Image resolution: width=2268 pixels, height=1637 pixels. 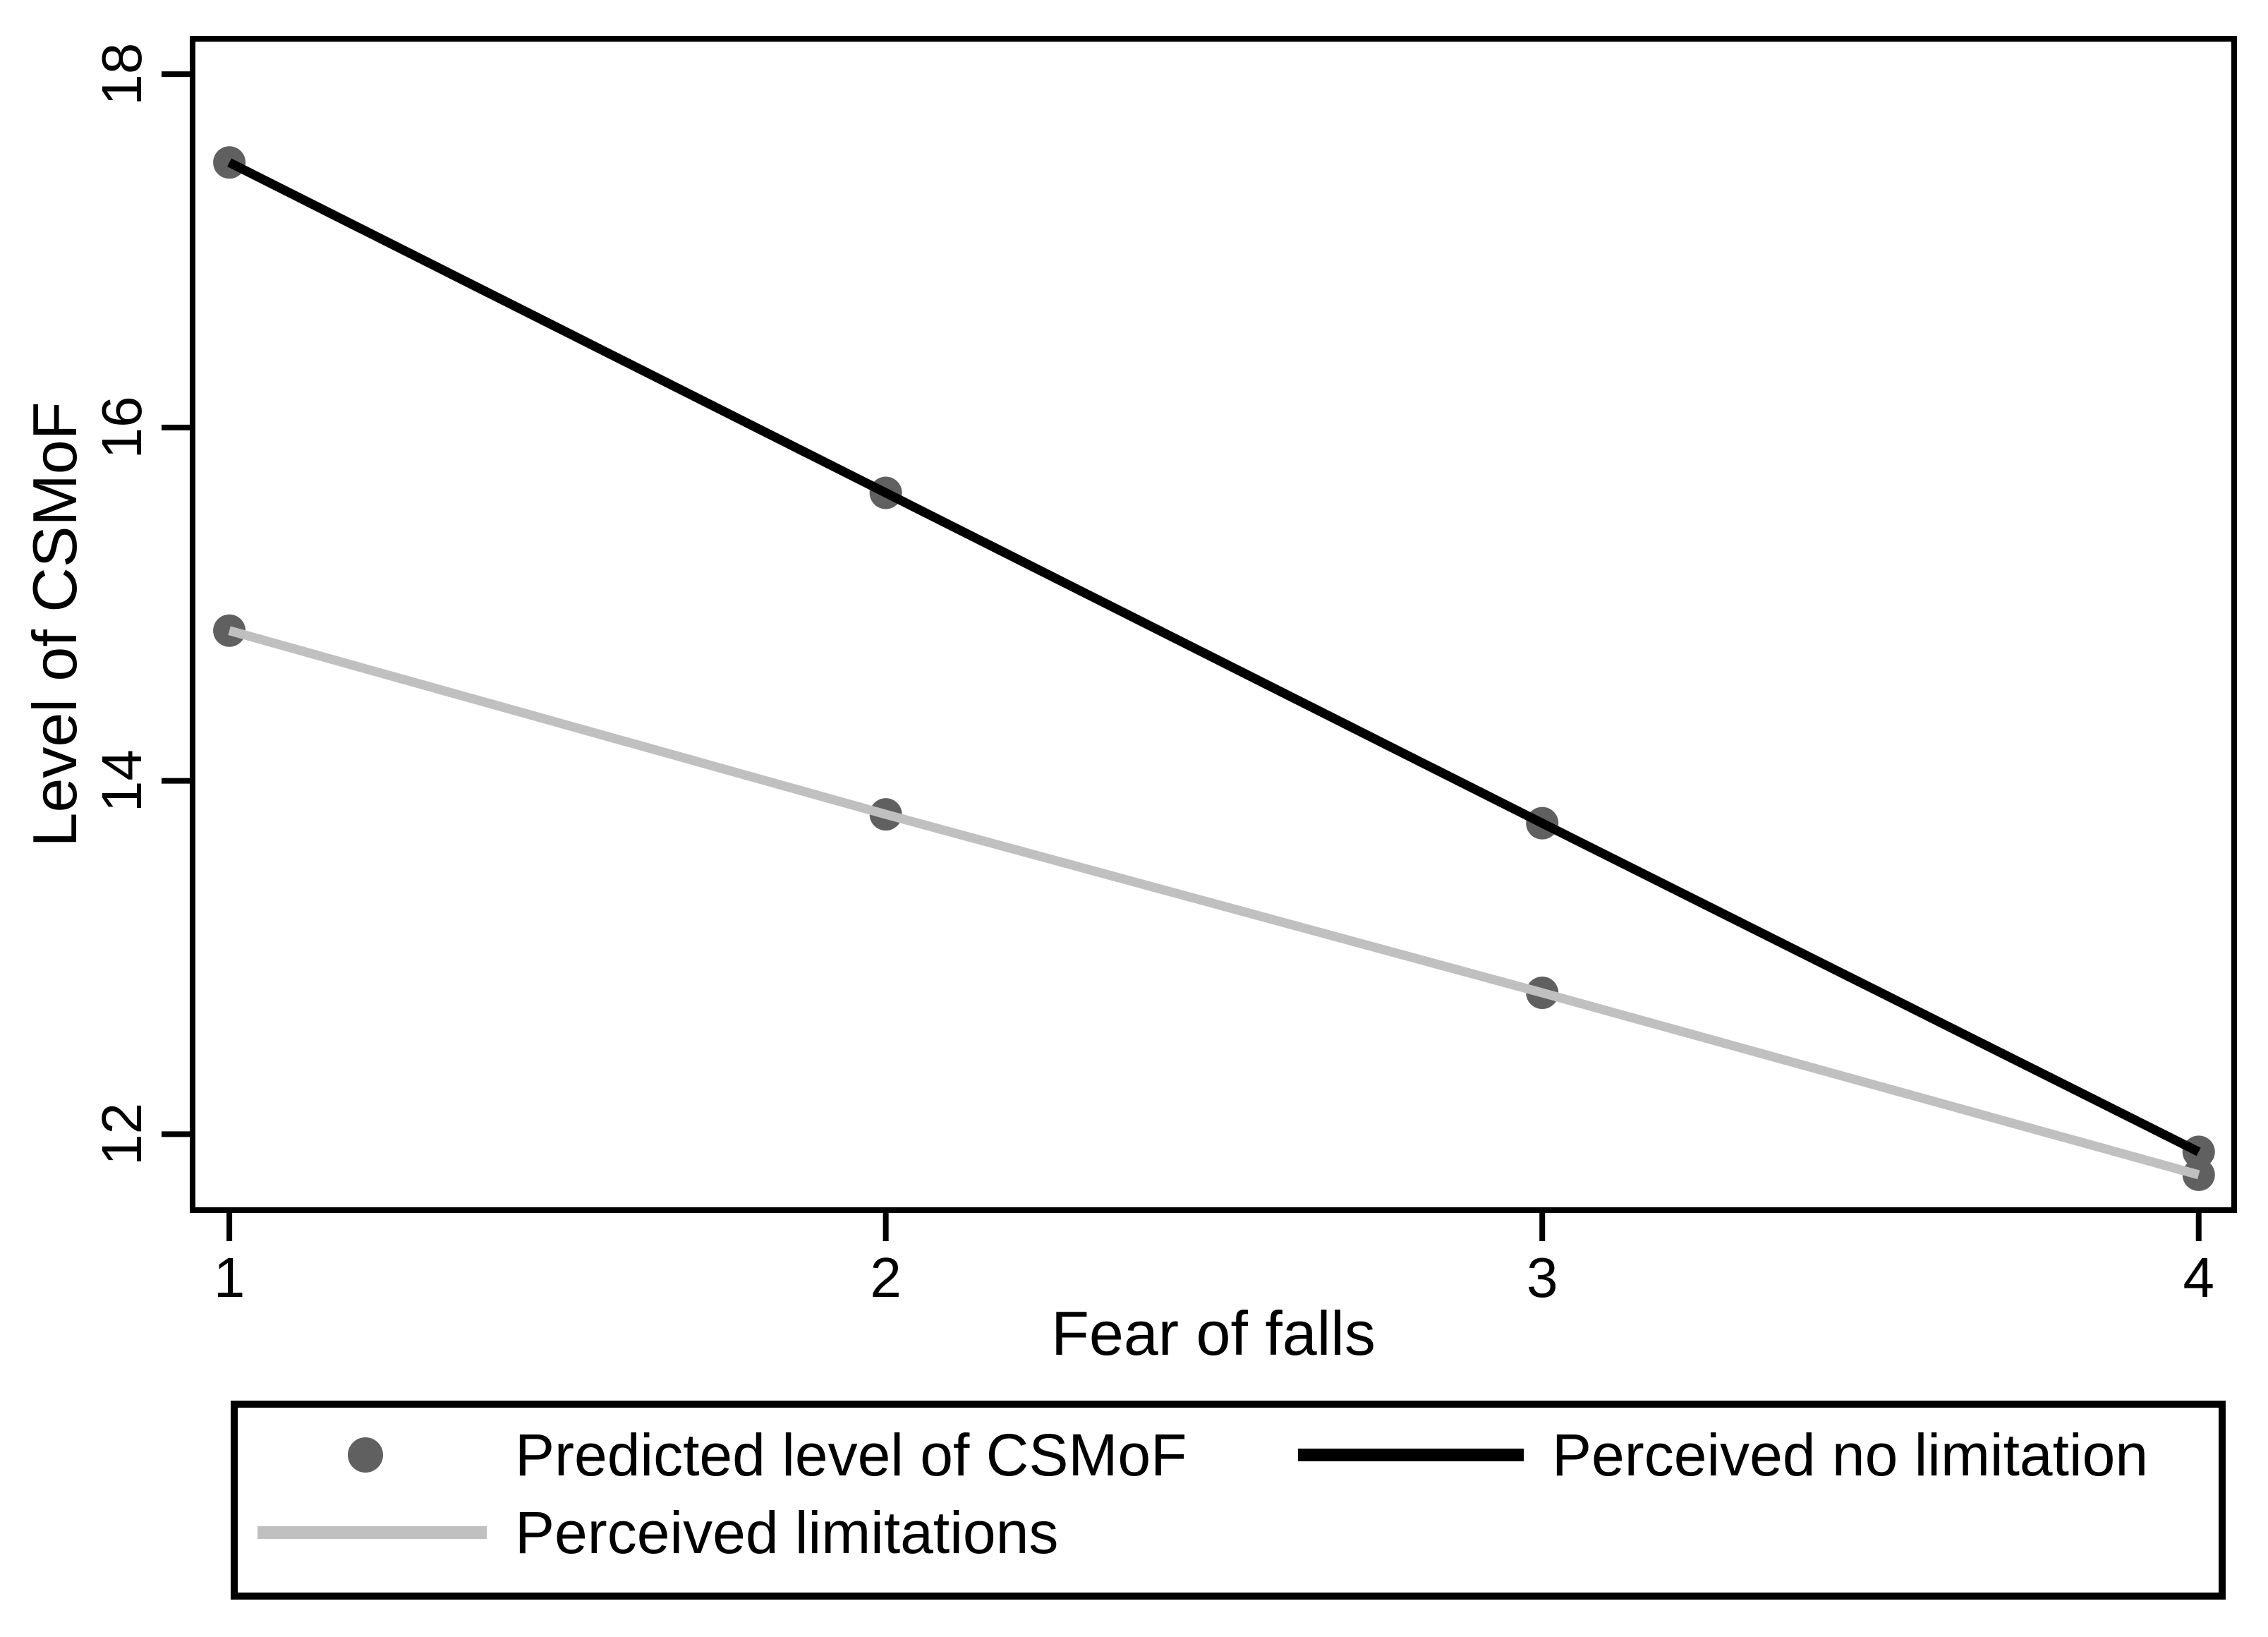 I want to click on legend-label-predicted: Predicted level of CSMoF, so click(x=851, y=1455).